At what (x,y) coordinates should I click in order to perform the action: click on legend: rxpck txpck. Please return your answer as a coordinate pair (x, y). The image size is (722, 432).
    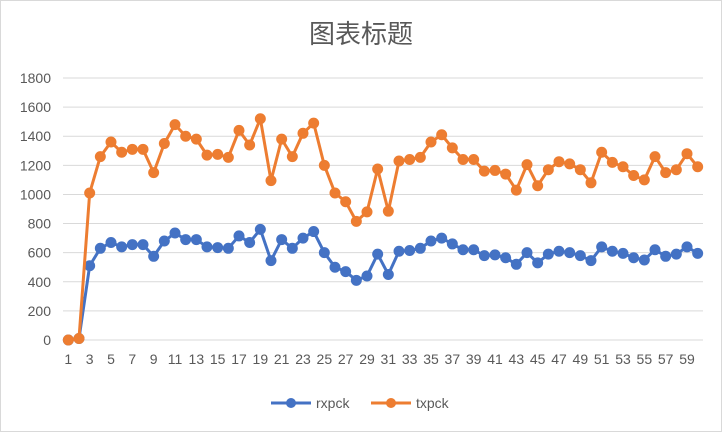
    Looking at the image, I should click on (360, 403).